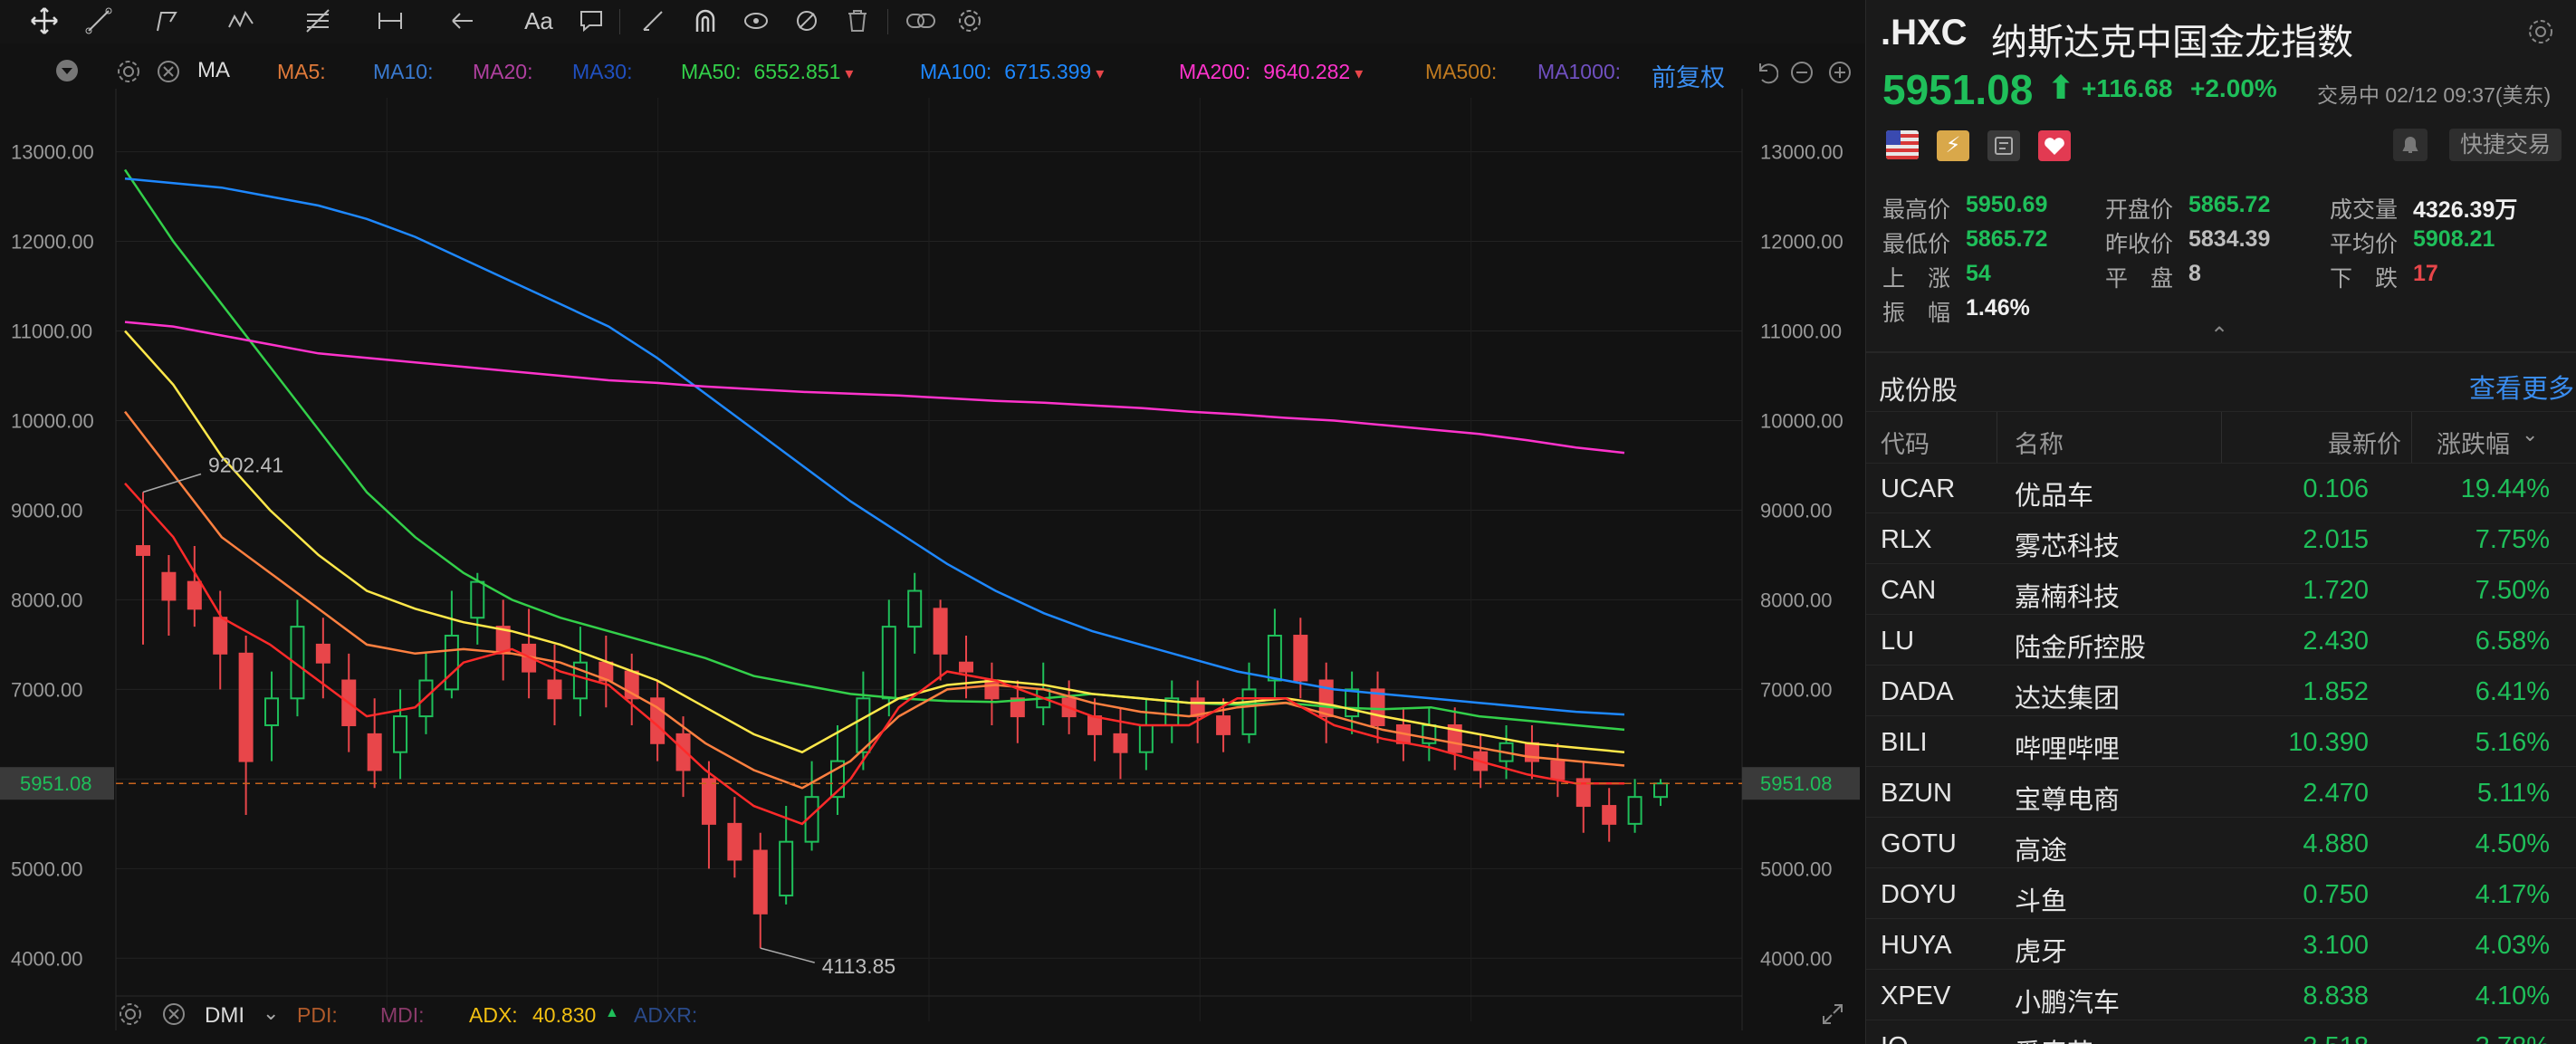  What do you see at coordinates (2039, 445) in the screenshot?
I see `col-name: 名称` at bounding box center [2039, 445].